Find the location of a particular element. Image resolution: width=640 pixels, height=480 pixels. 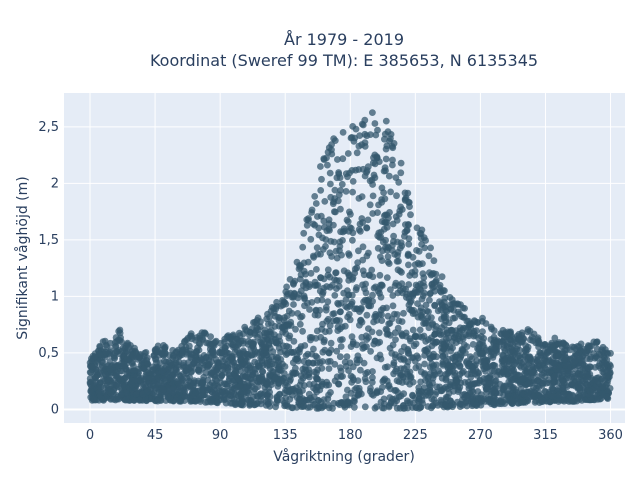

y-tick-label: 1 is located at coordinates (55, 296).